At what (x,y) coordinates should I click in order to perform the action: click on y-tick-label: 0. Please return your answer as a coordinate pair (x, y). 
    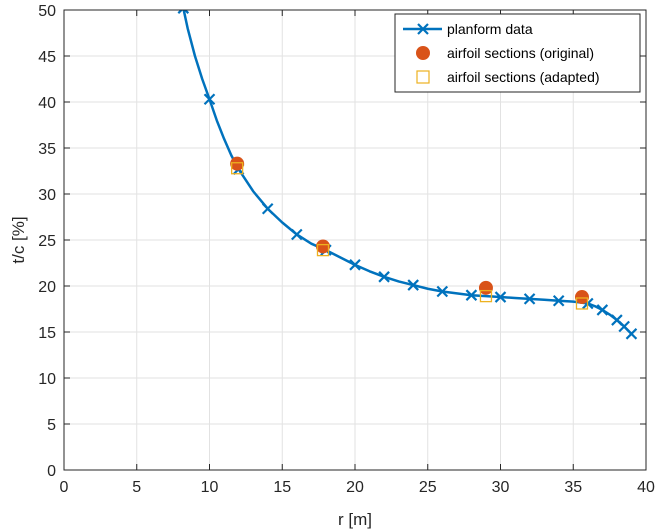
    Looking at the image, I should click on (51, 471).